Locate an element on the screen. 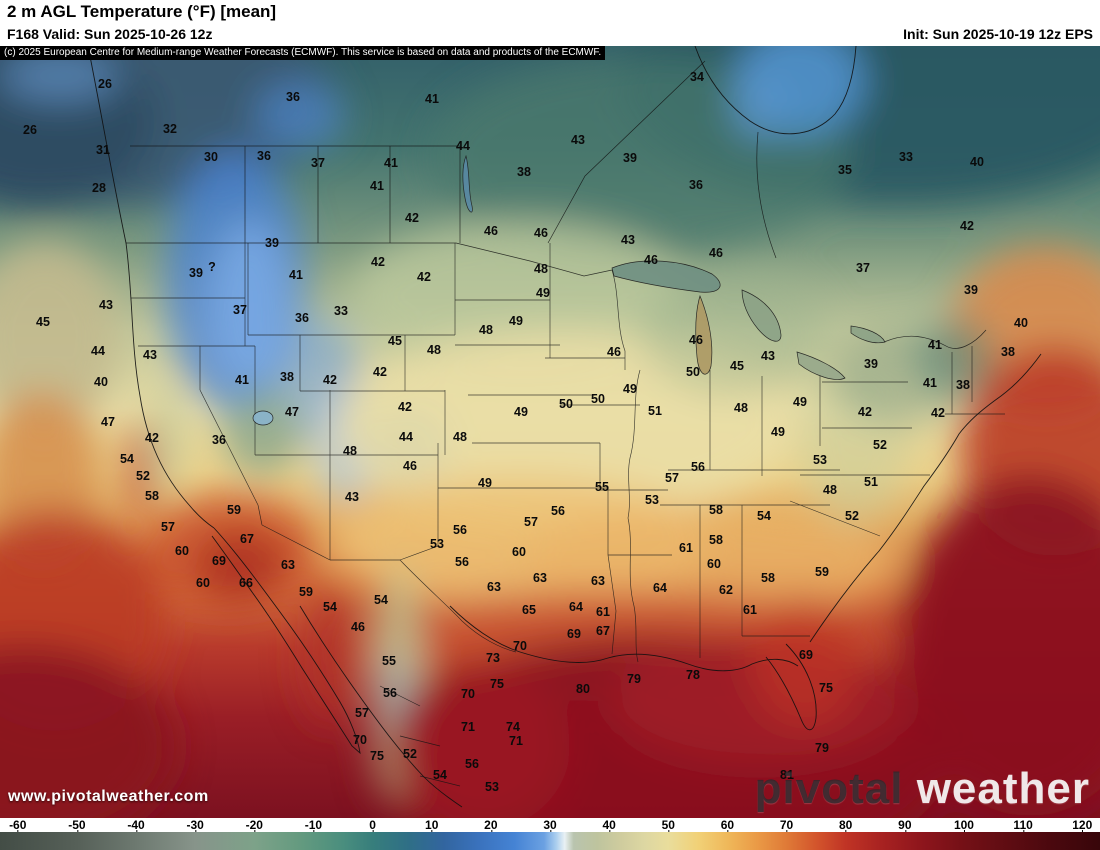 The height and width of the screenshot is (850, 1100). colorbar-tick-label: -60 is located at coordinates (18, 825).